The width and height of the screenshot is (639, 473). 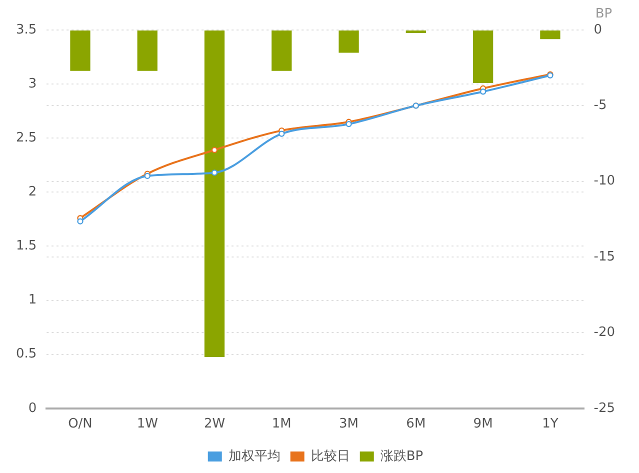 What do you see at coordinates (26, 246) in the screenshot?
I see `y-tick-label: 1.5` at bounding box center [26, 246].